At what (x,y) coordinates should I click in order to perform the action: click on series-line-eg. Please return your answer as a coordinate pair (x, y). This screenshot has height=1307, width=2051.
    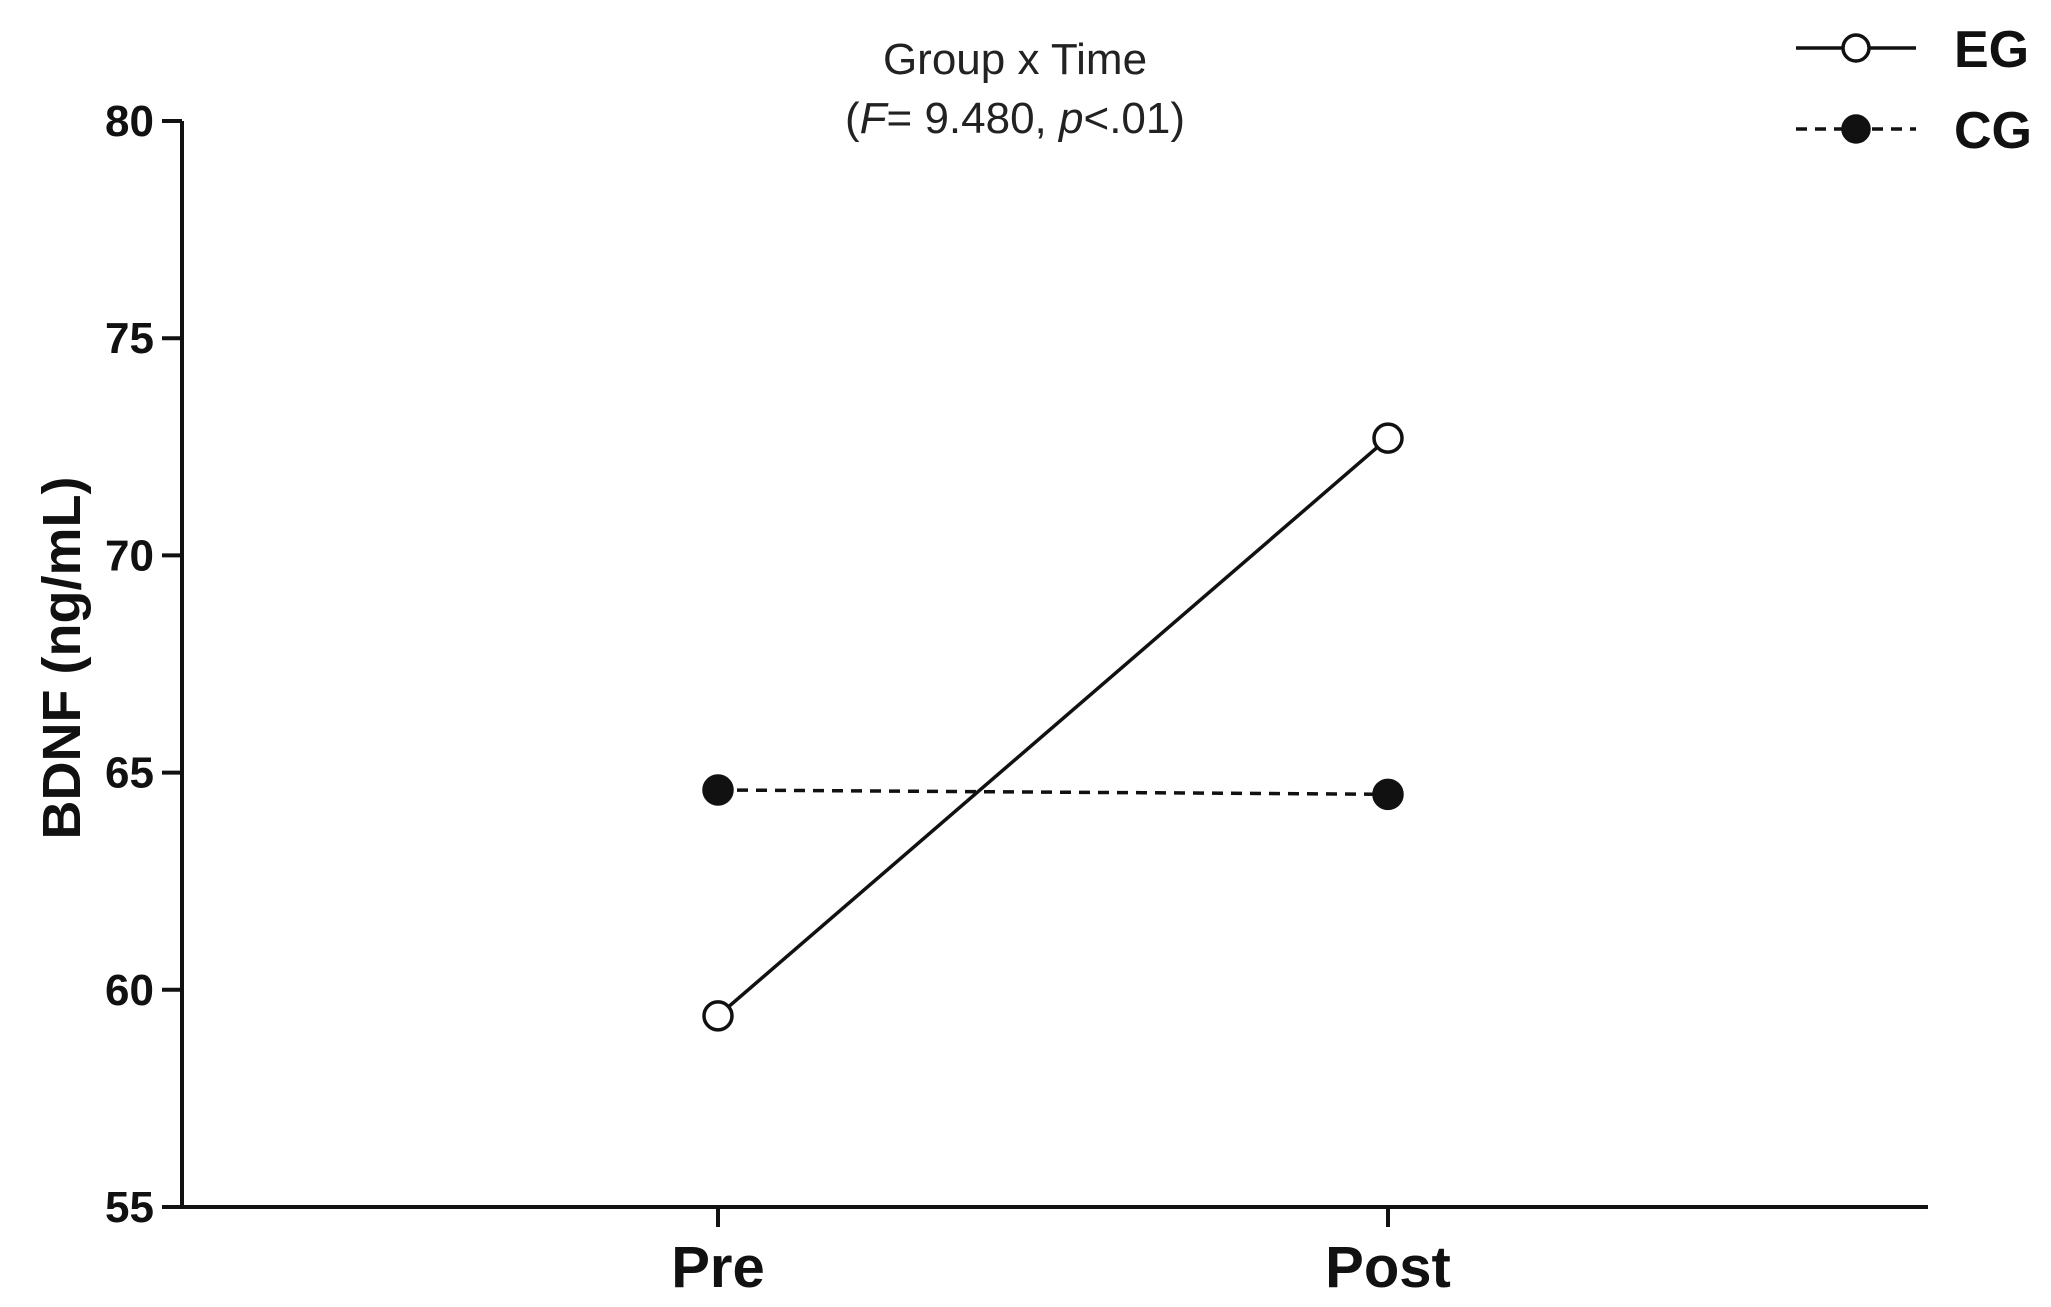
    Looking at the image, I should click on (1053, 727).